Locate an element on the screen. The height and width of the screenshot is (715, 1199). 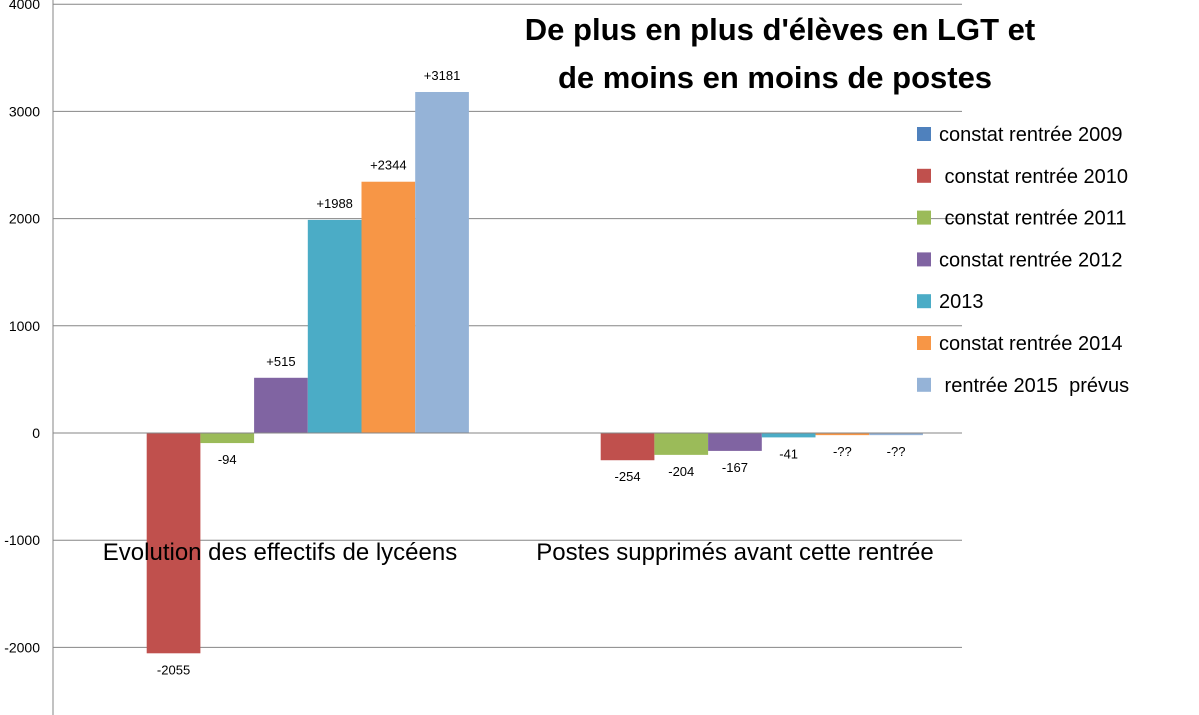
legend-label: constat rentrée 2012 is located at coordinates (1030, 260).